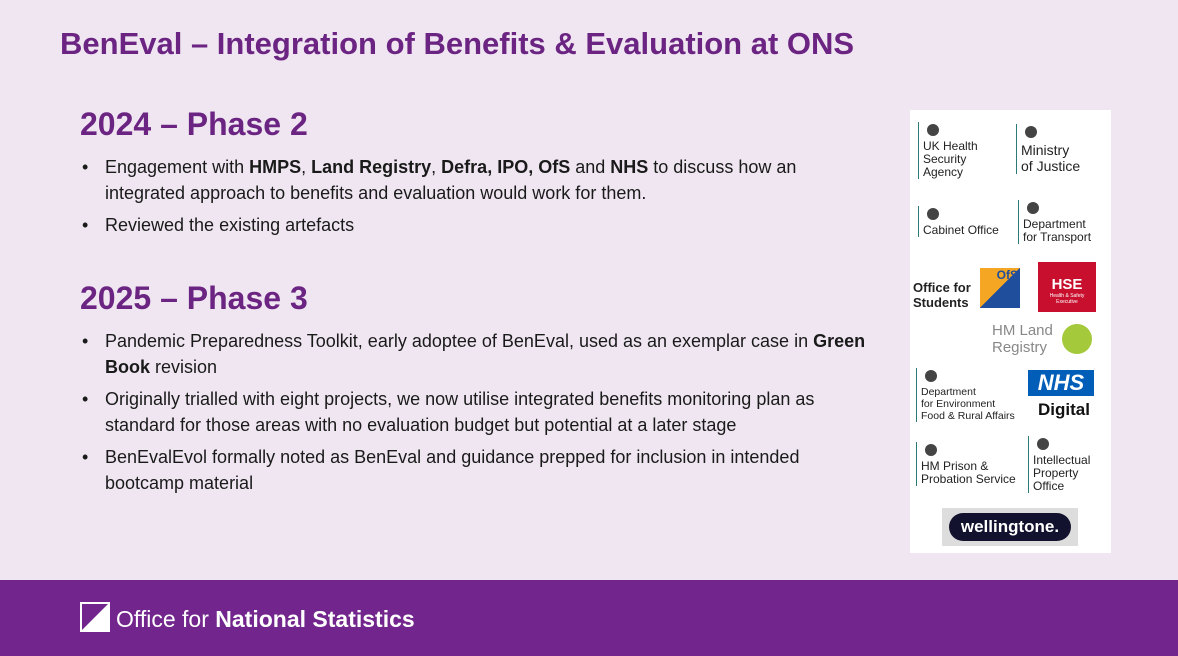 This screenshot has width=1178, height=656. What do you see at coordinates (968, 416) in the screenshot?
I see `logo-text: Food & Rural Affairs` at bounding box center [968, 416].